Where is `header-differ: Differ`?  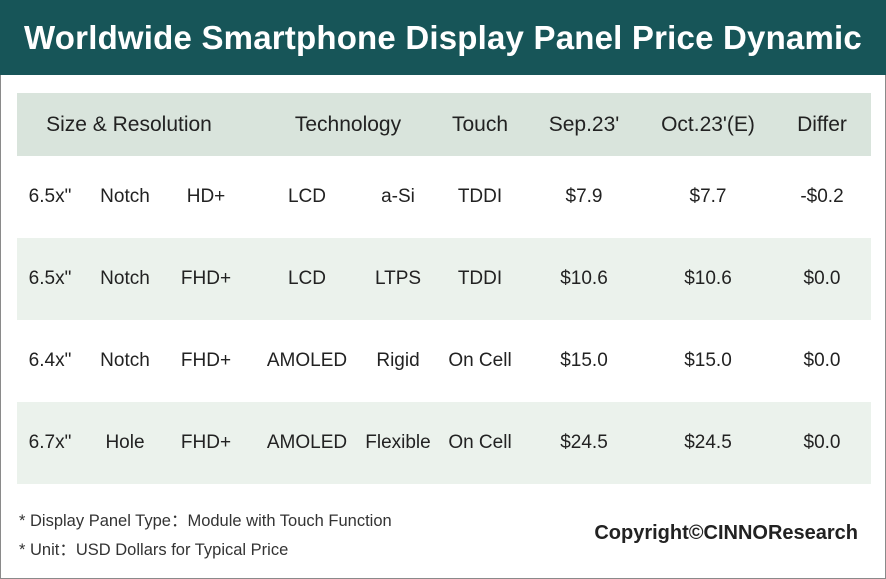
header-differ: Differ is located at coordinates (822, 124).